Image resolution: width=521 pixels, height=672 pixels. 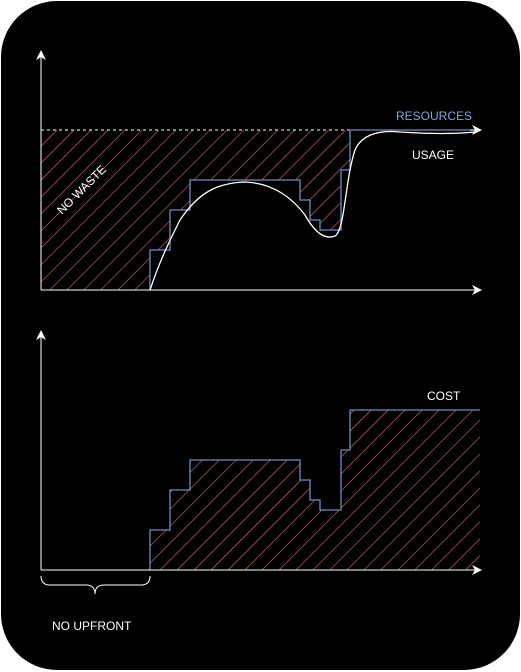 I want to click on cost-label: COST, so click(x=444, y=396).